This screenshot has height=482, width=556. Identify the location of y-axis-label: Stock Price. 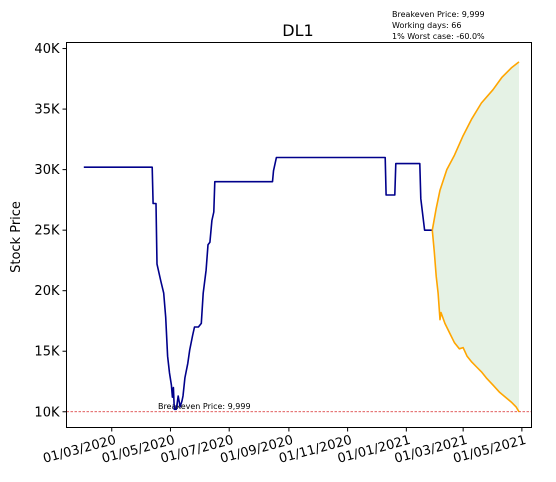
(16, 237).